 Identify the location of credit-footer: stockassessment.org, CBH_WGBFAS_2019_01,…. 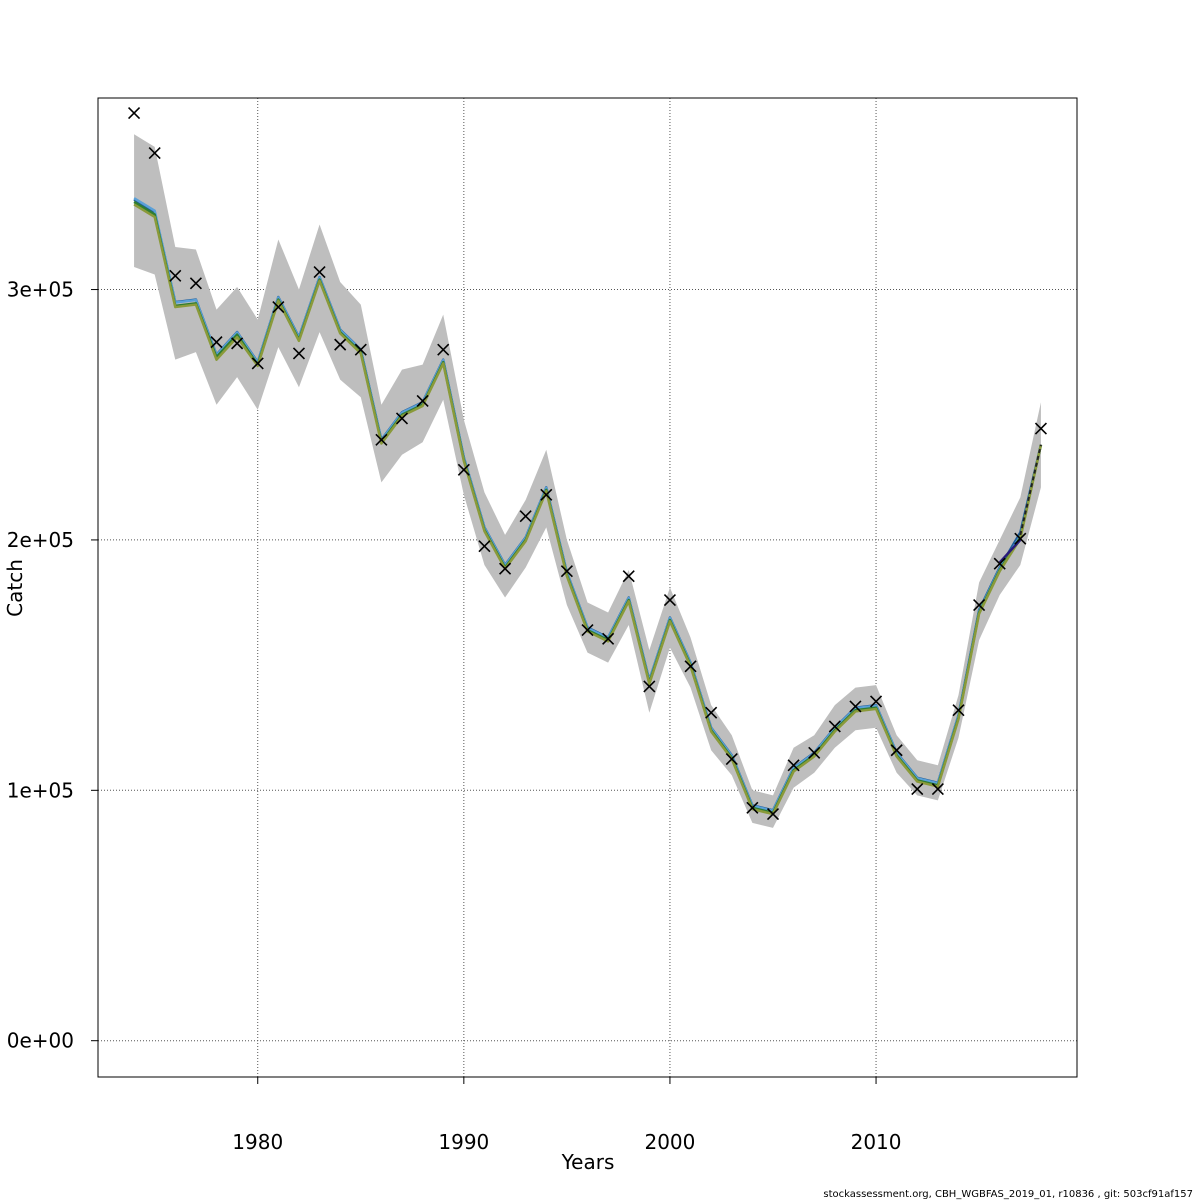
(1008, 1194).